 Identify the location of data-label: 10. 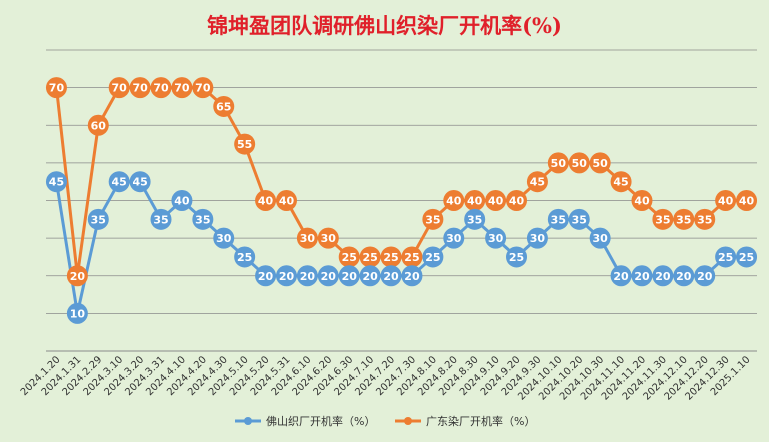
(78, 313).